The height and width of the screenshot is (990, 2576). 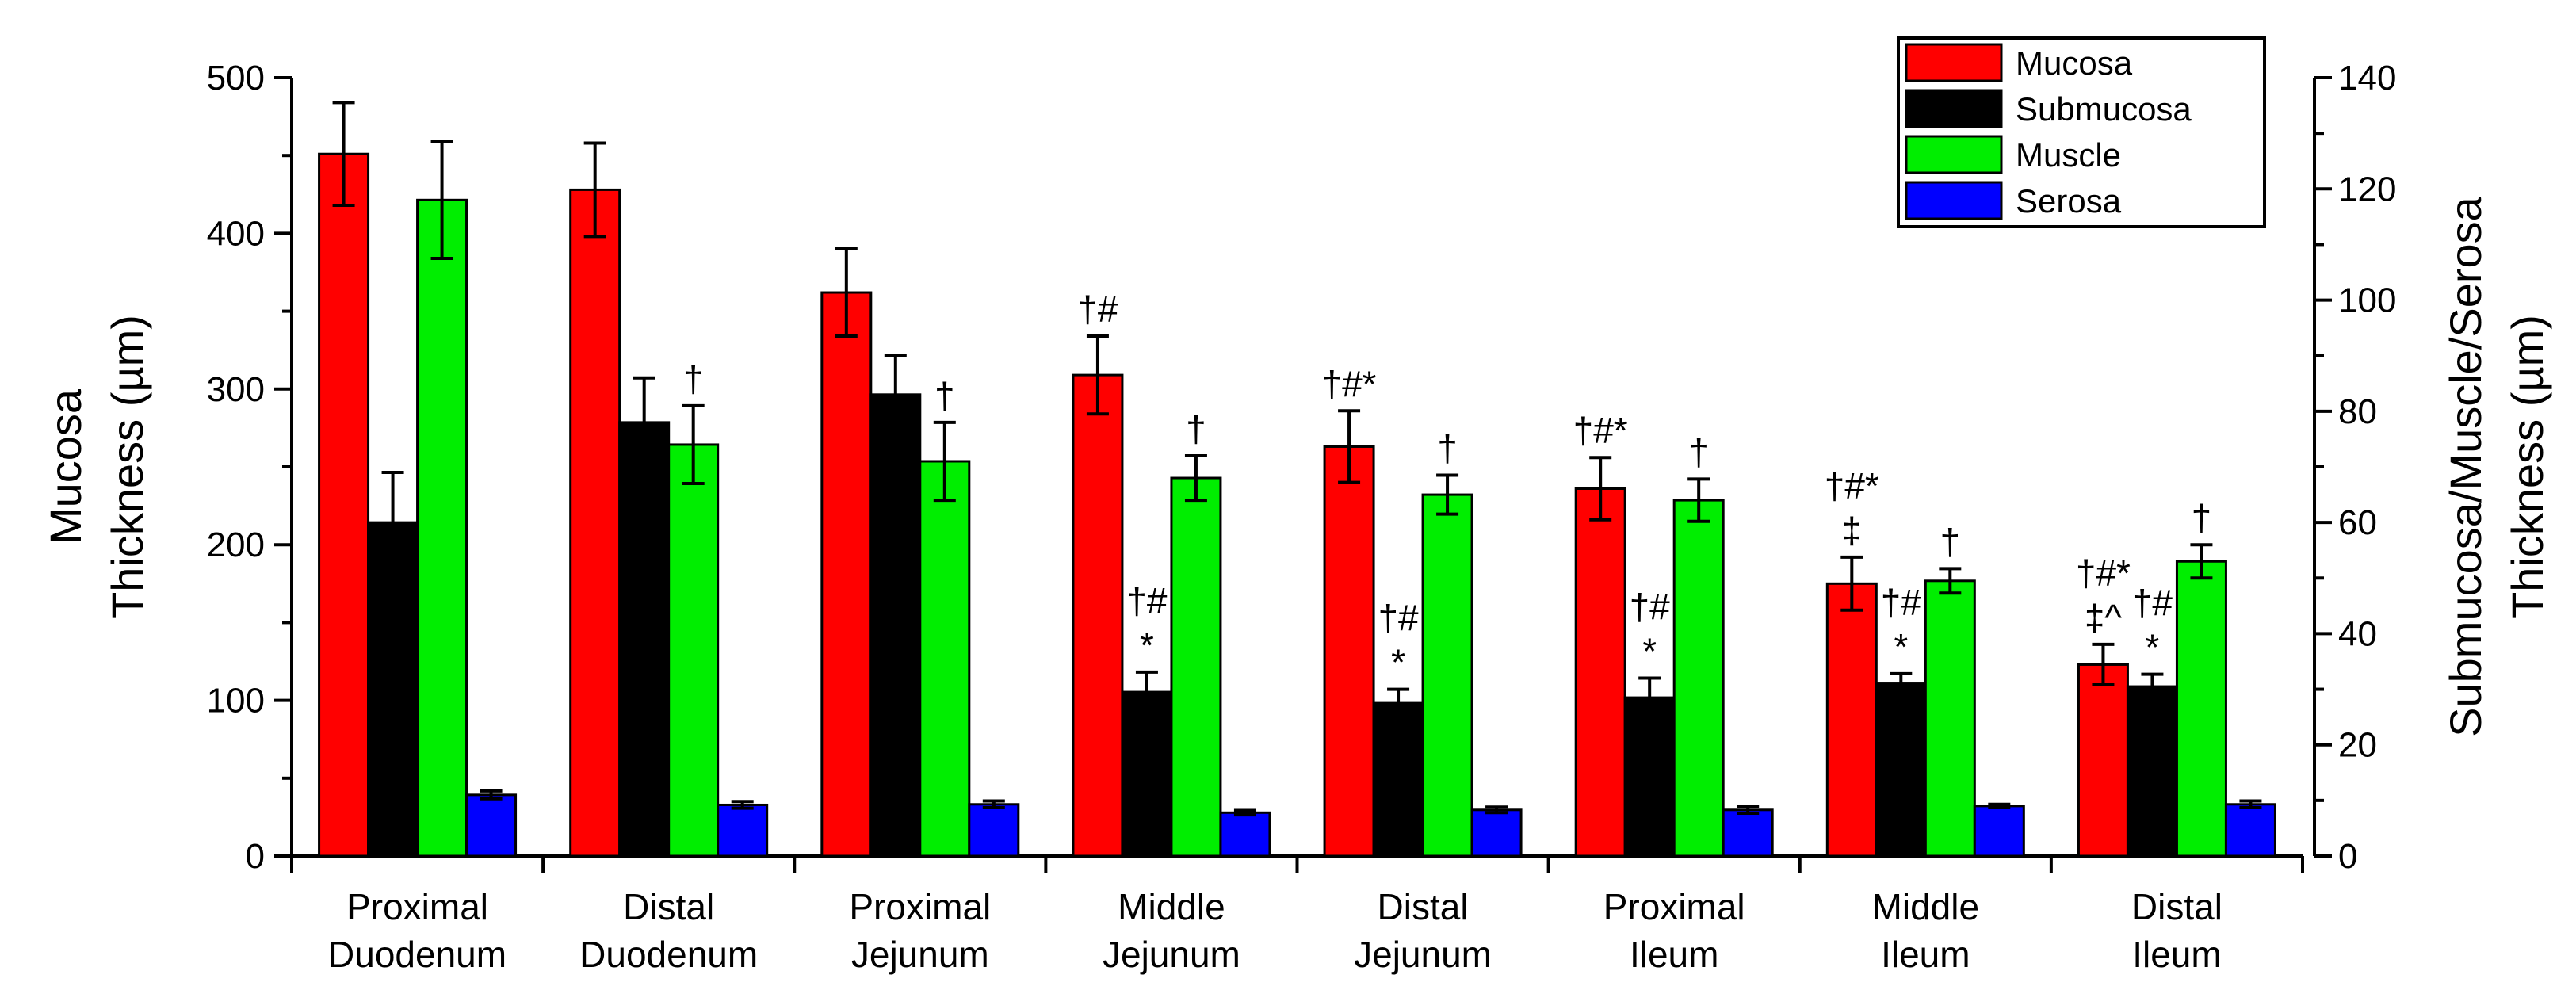 What do you see at coordinates (2357, 633) in the screenshot?
I see `right-tick-label: 40` at bounding box center [2357, 633].